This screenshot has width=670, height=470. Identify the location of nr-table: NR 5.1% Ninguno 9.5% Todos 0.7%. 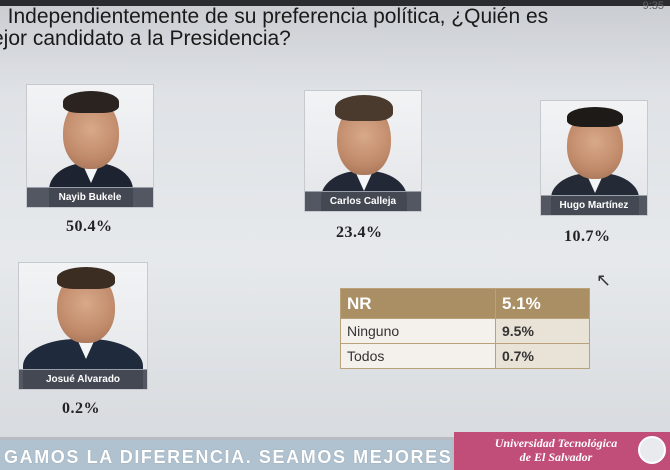
(465, 328).